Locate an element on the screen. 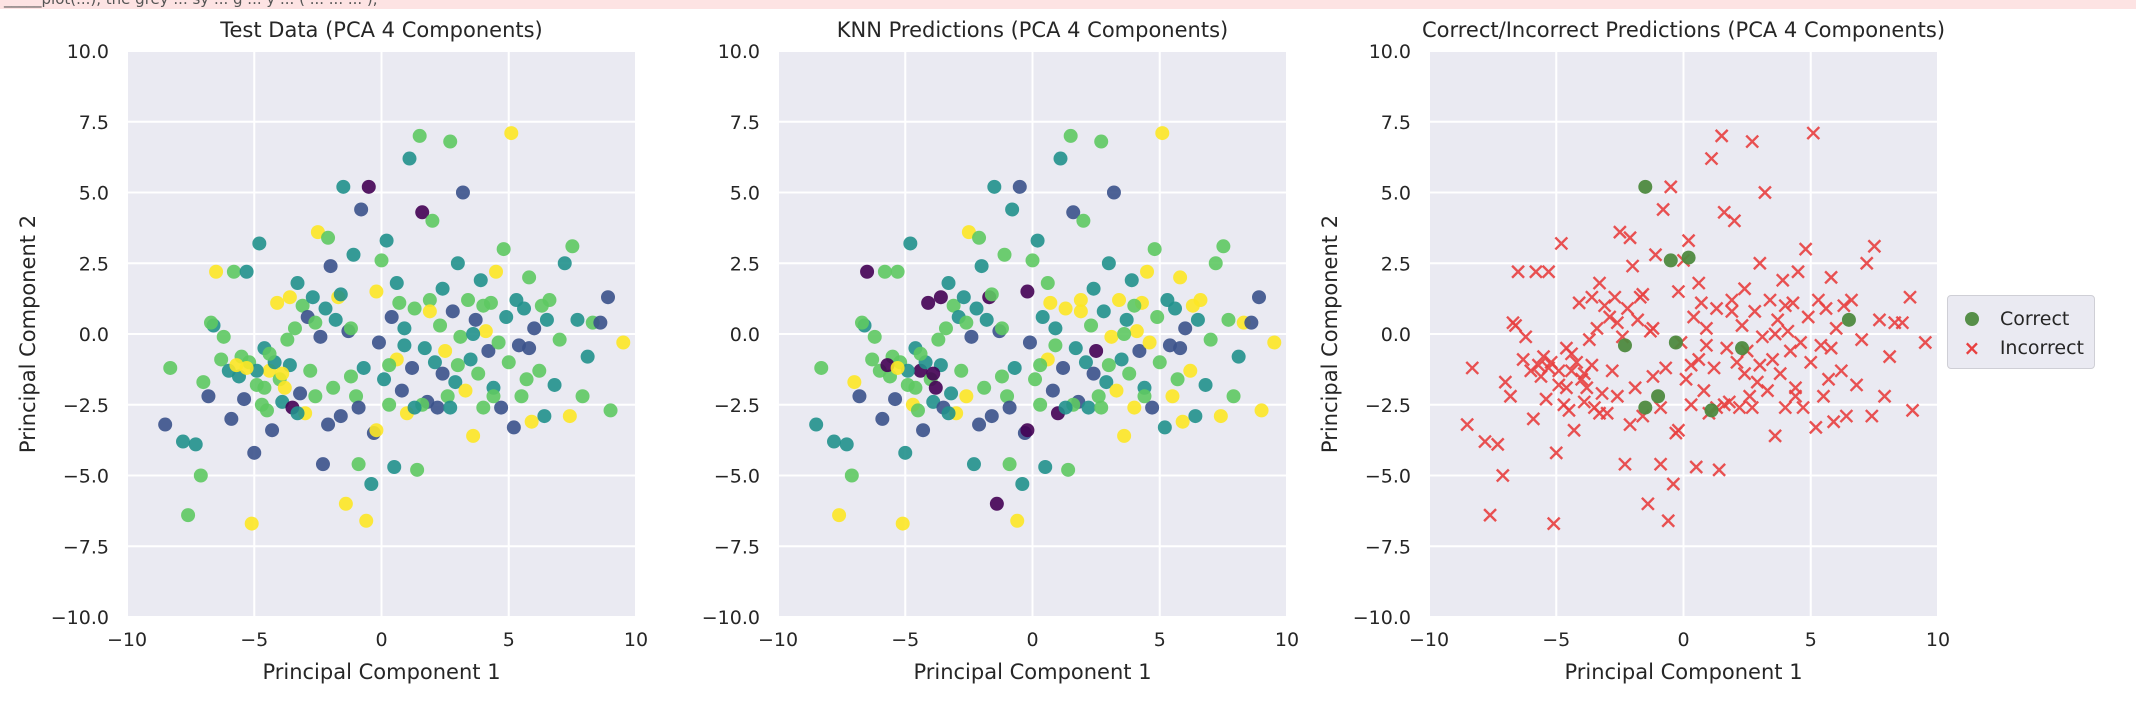  y-tick-label: 0.0 is located at coordinates (745, 335).